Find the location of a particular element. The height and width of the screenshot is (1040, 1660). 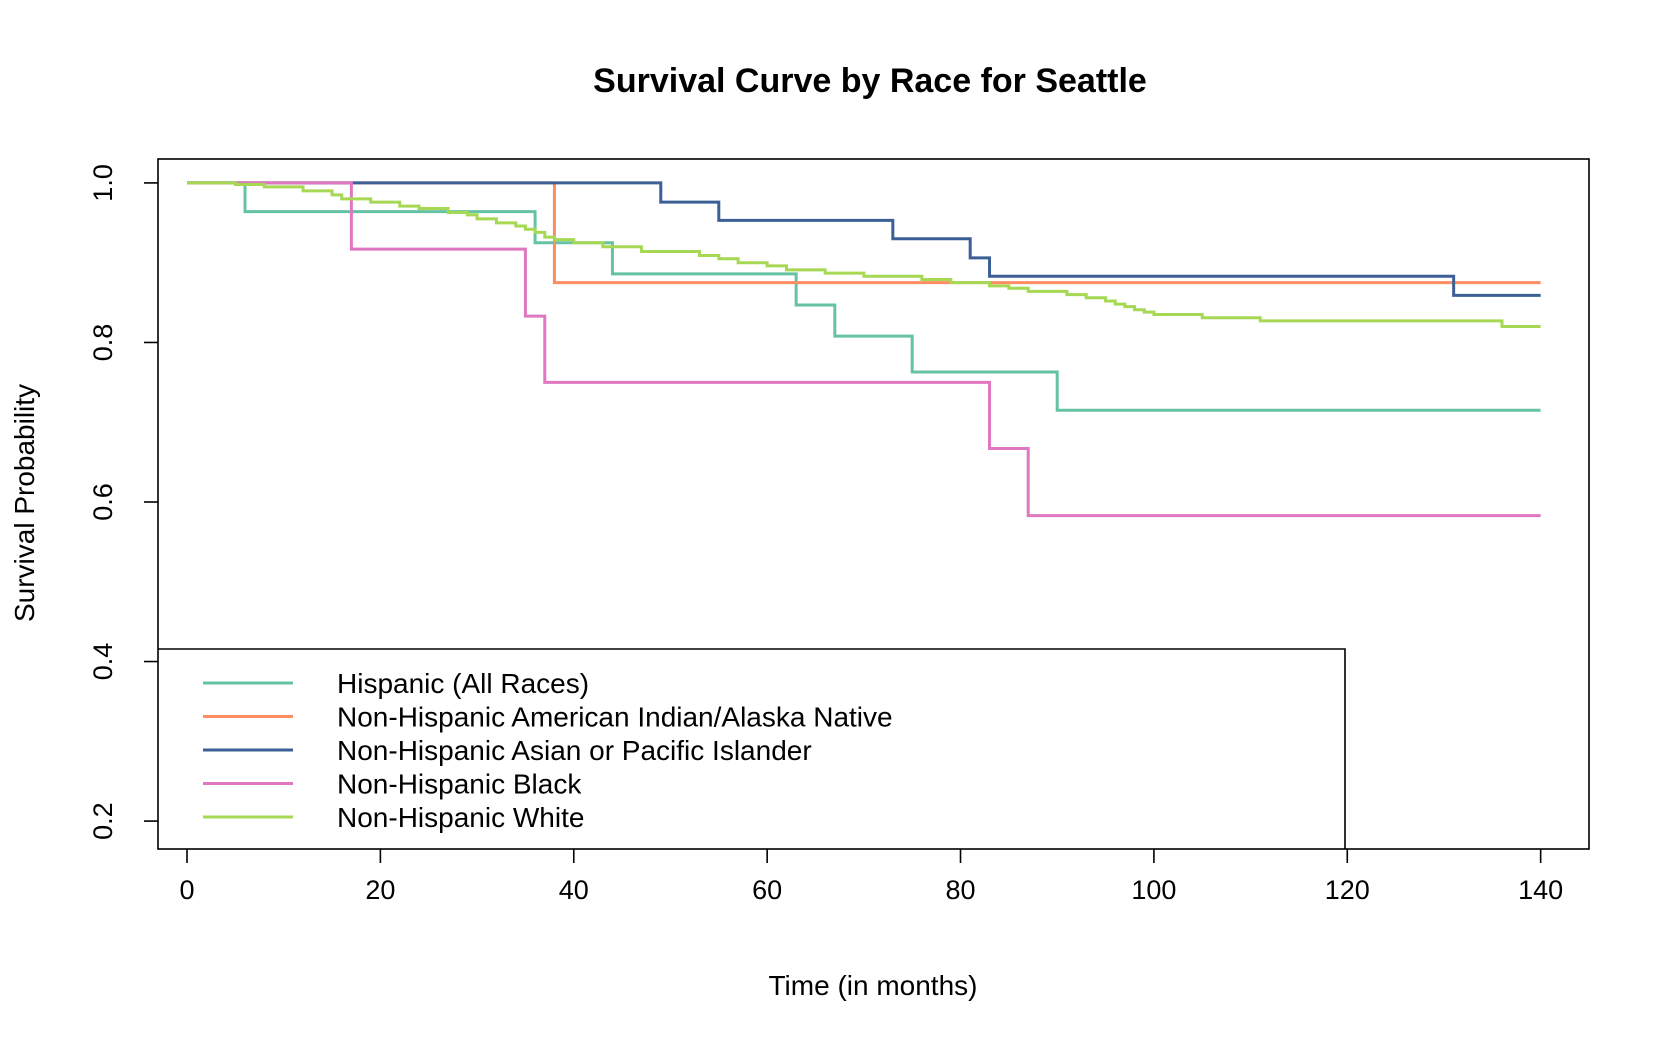

legend-box is located at coordinates (752, 748).